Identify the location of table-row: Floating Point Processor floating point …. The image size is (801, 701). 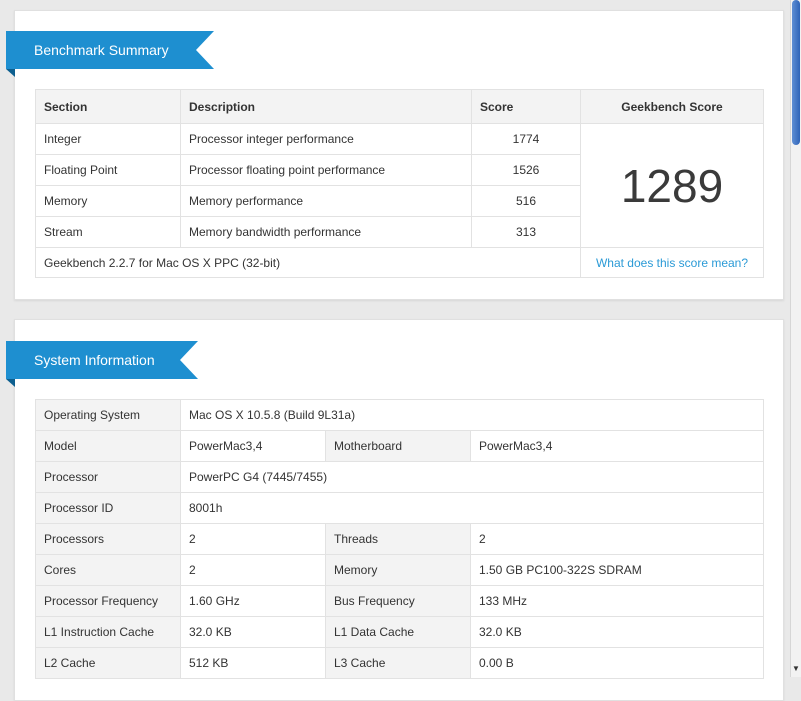
(399, 170).